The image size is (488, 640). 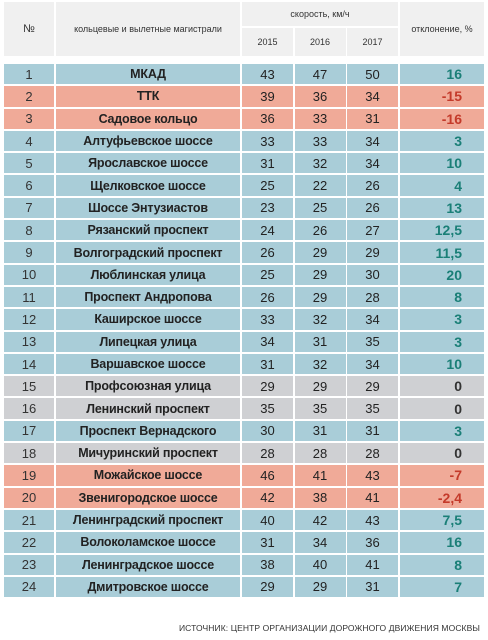 I want to click on speed-2016: 36, so click(x=320, y=96).